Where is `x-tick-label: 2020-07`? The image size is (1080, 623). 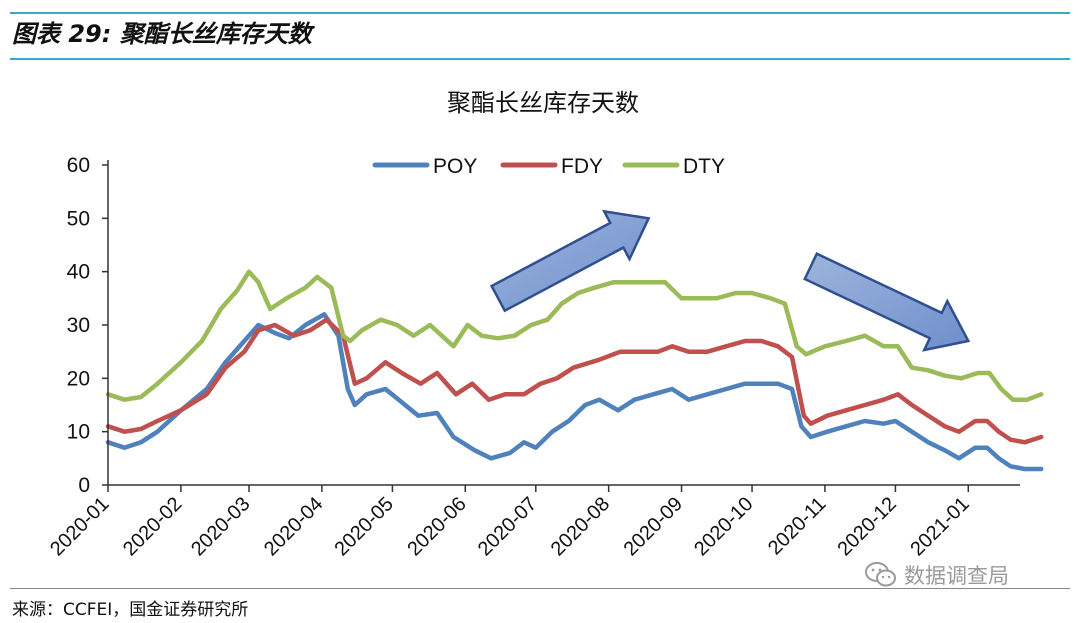 x-tick-label: 2020-07 is located at coordinates (507, 526).